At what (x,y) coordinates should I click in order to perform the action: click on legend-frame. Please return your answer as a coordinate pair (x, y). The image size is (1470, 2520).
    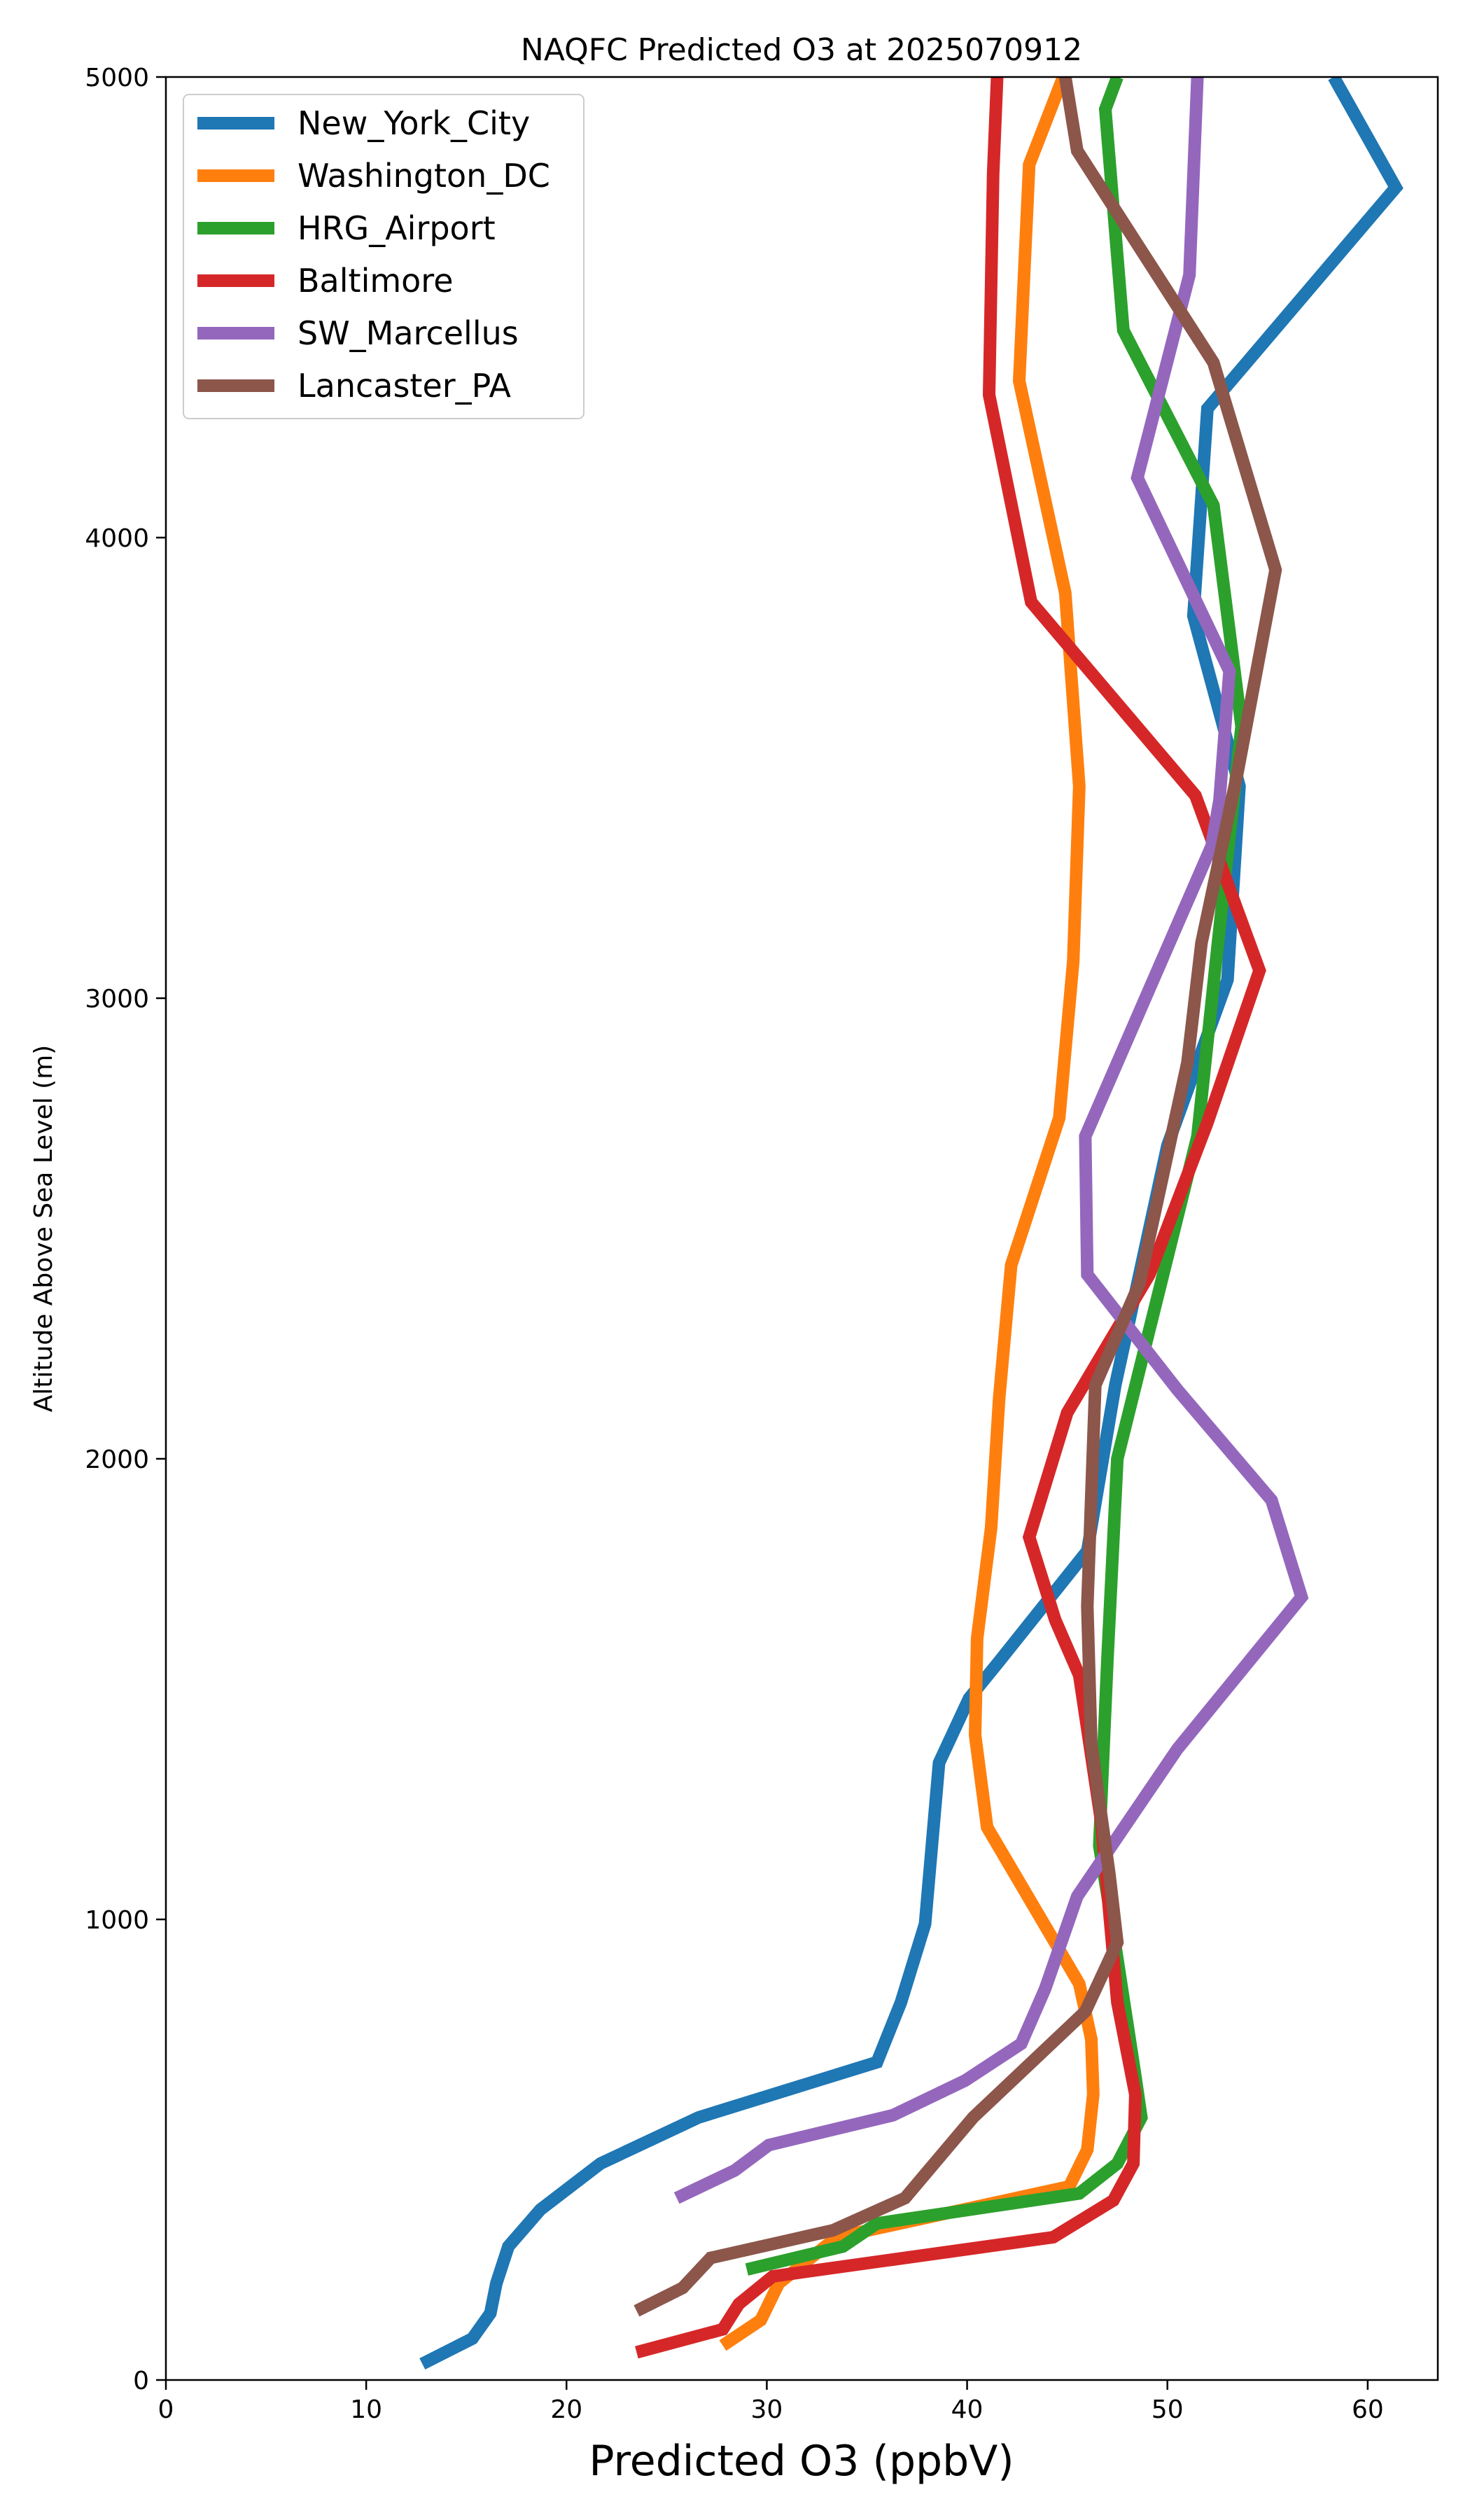
    Looking at the image, I should click on (383, 256).